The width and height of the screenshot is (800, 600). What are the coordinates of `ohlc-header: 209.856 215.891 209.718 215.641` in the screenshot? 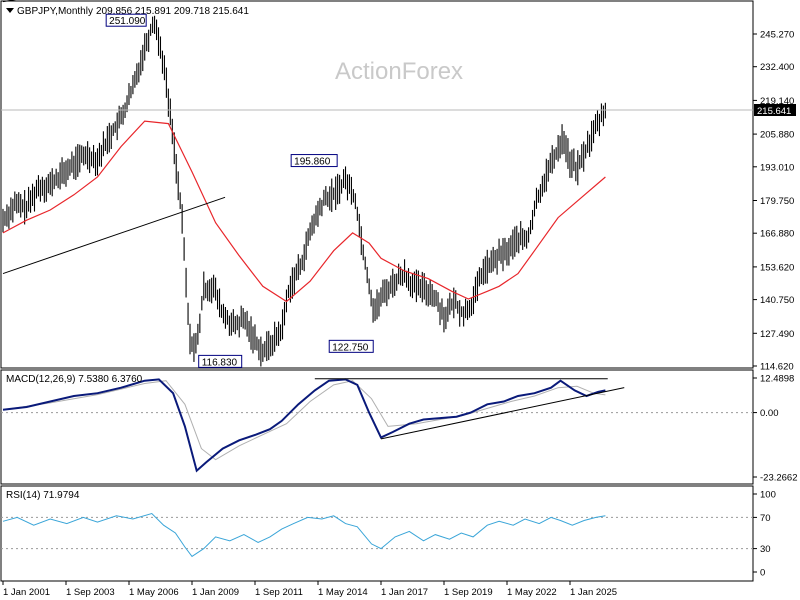 It's located at (172, 11).